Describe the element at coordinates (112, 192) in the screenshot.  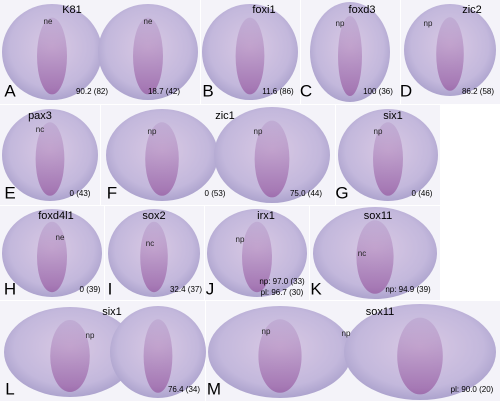
I see `panel-letter: F` at that location.